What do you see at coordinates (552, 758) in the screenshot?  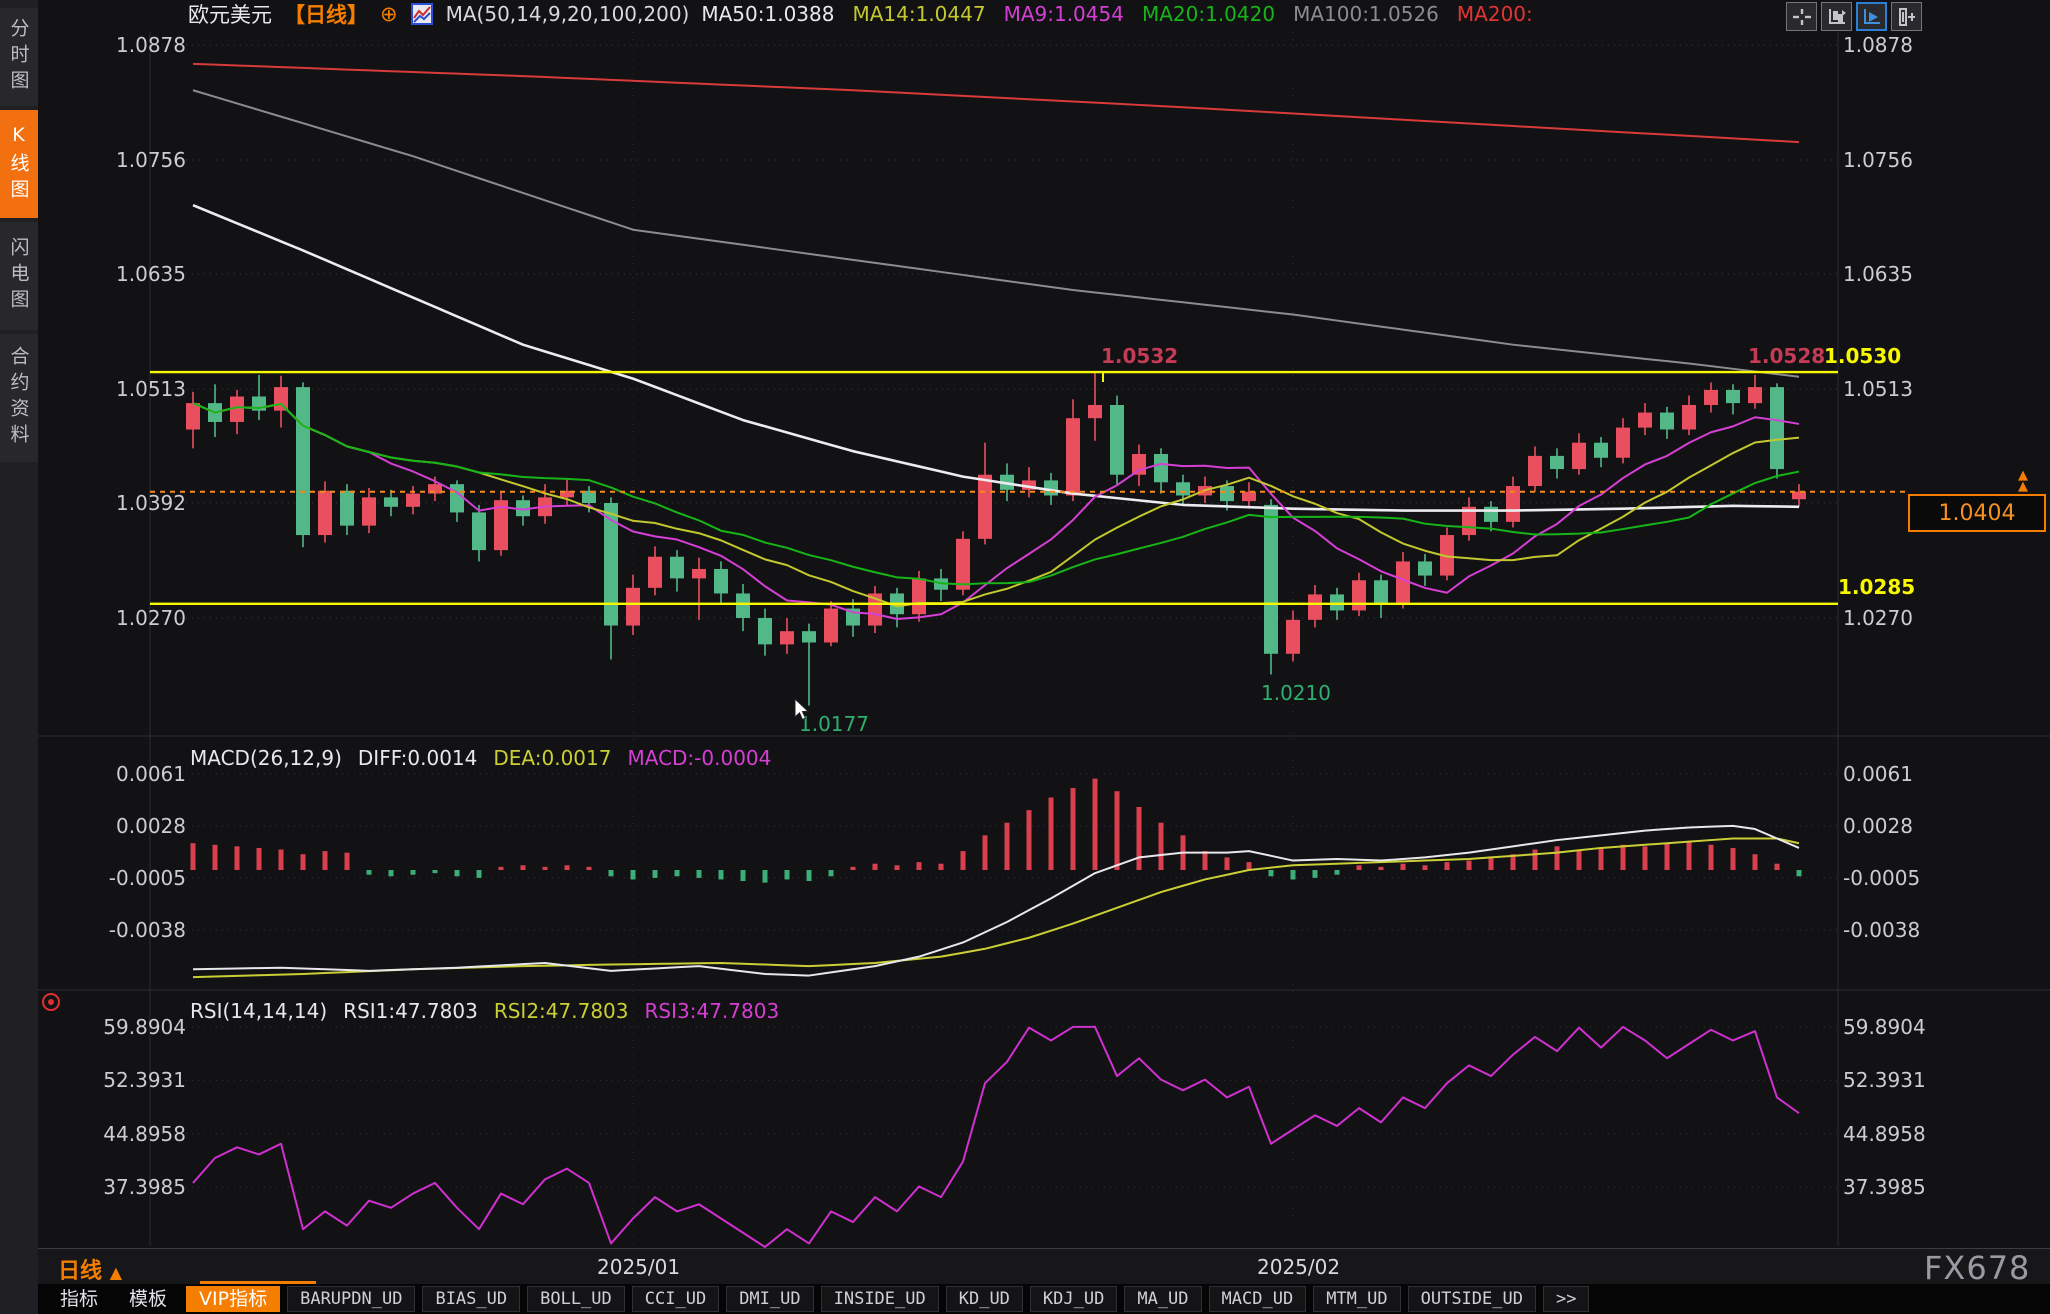 I see `macd-dea-value: DEA:0.0017` at bounding box center [552, 758].